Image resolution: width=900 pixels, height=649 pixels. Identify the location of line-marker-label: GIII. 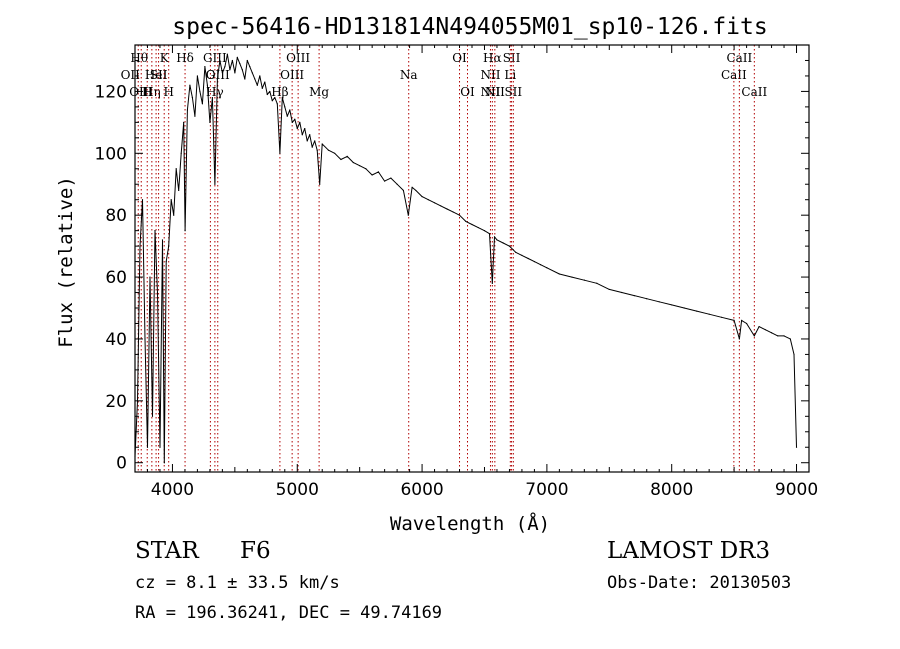
(215, 58).